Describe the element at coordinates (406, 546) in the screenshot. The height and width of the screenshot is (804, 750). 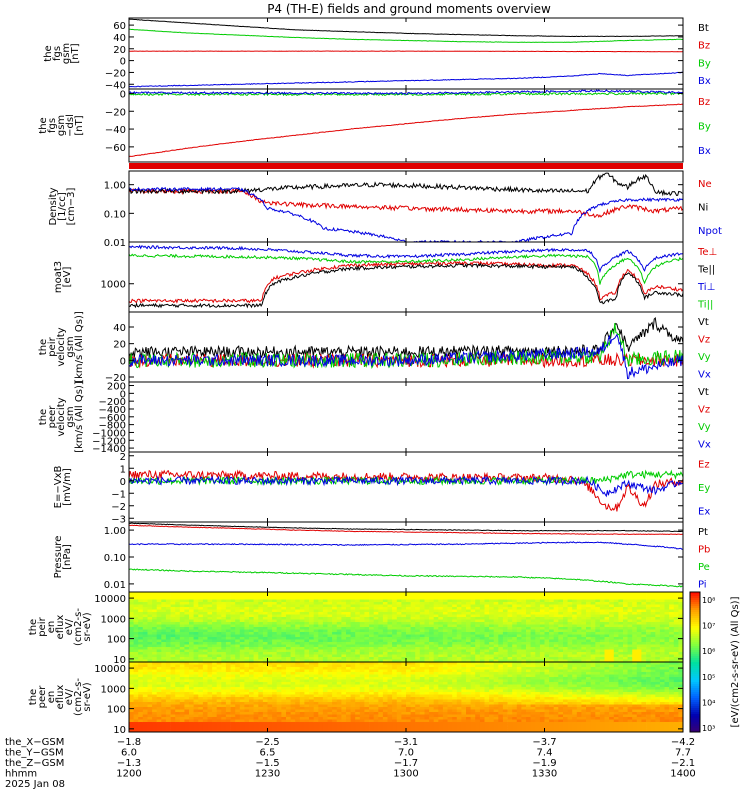
I see `series-pi-line` at that location.